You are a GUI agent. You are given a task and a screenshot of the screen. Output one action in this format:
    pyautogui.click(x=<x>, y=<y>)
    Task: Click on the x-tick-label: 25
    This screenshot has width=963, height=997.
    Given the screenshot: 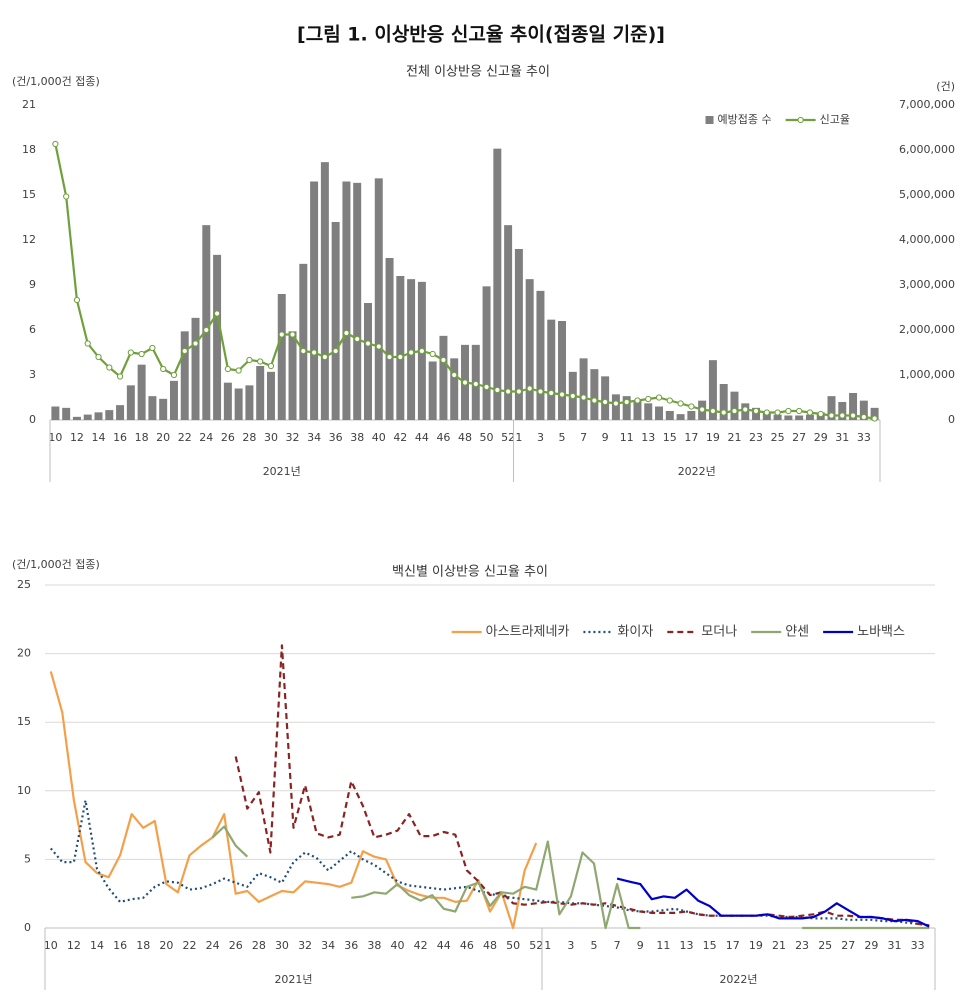 What is the action you would take?
    pyautogui.click(x=778, y=437)
    